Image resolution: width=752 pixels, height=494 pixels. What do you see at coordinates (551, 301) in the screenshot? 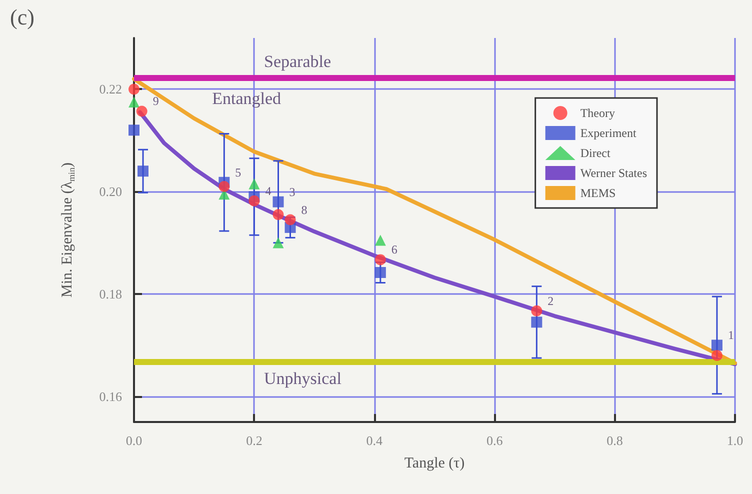
I see `annotation: 2` at bounding box center [551, 301].